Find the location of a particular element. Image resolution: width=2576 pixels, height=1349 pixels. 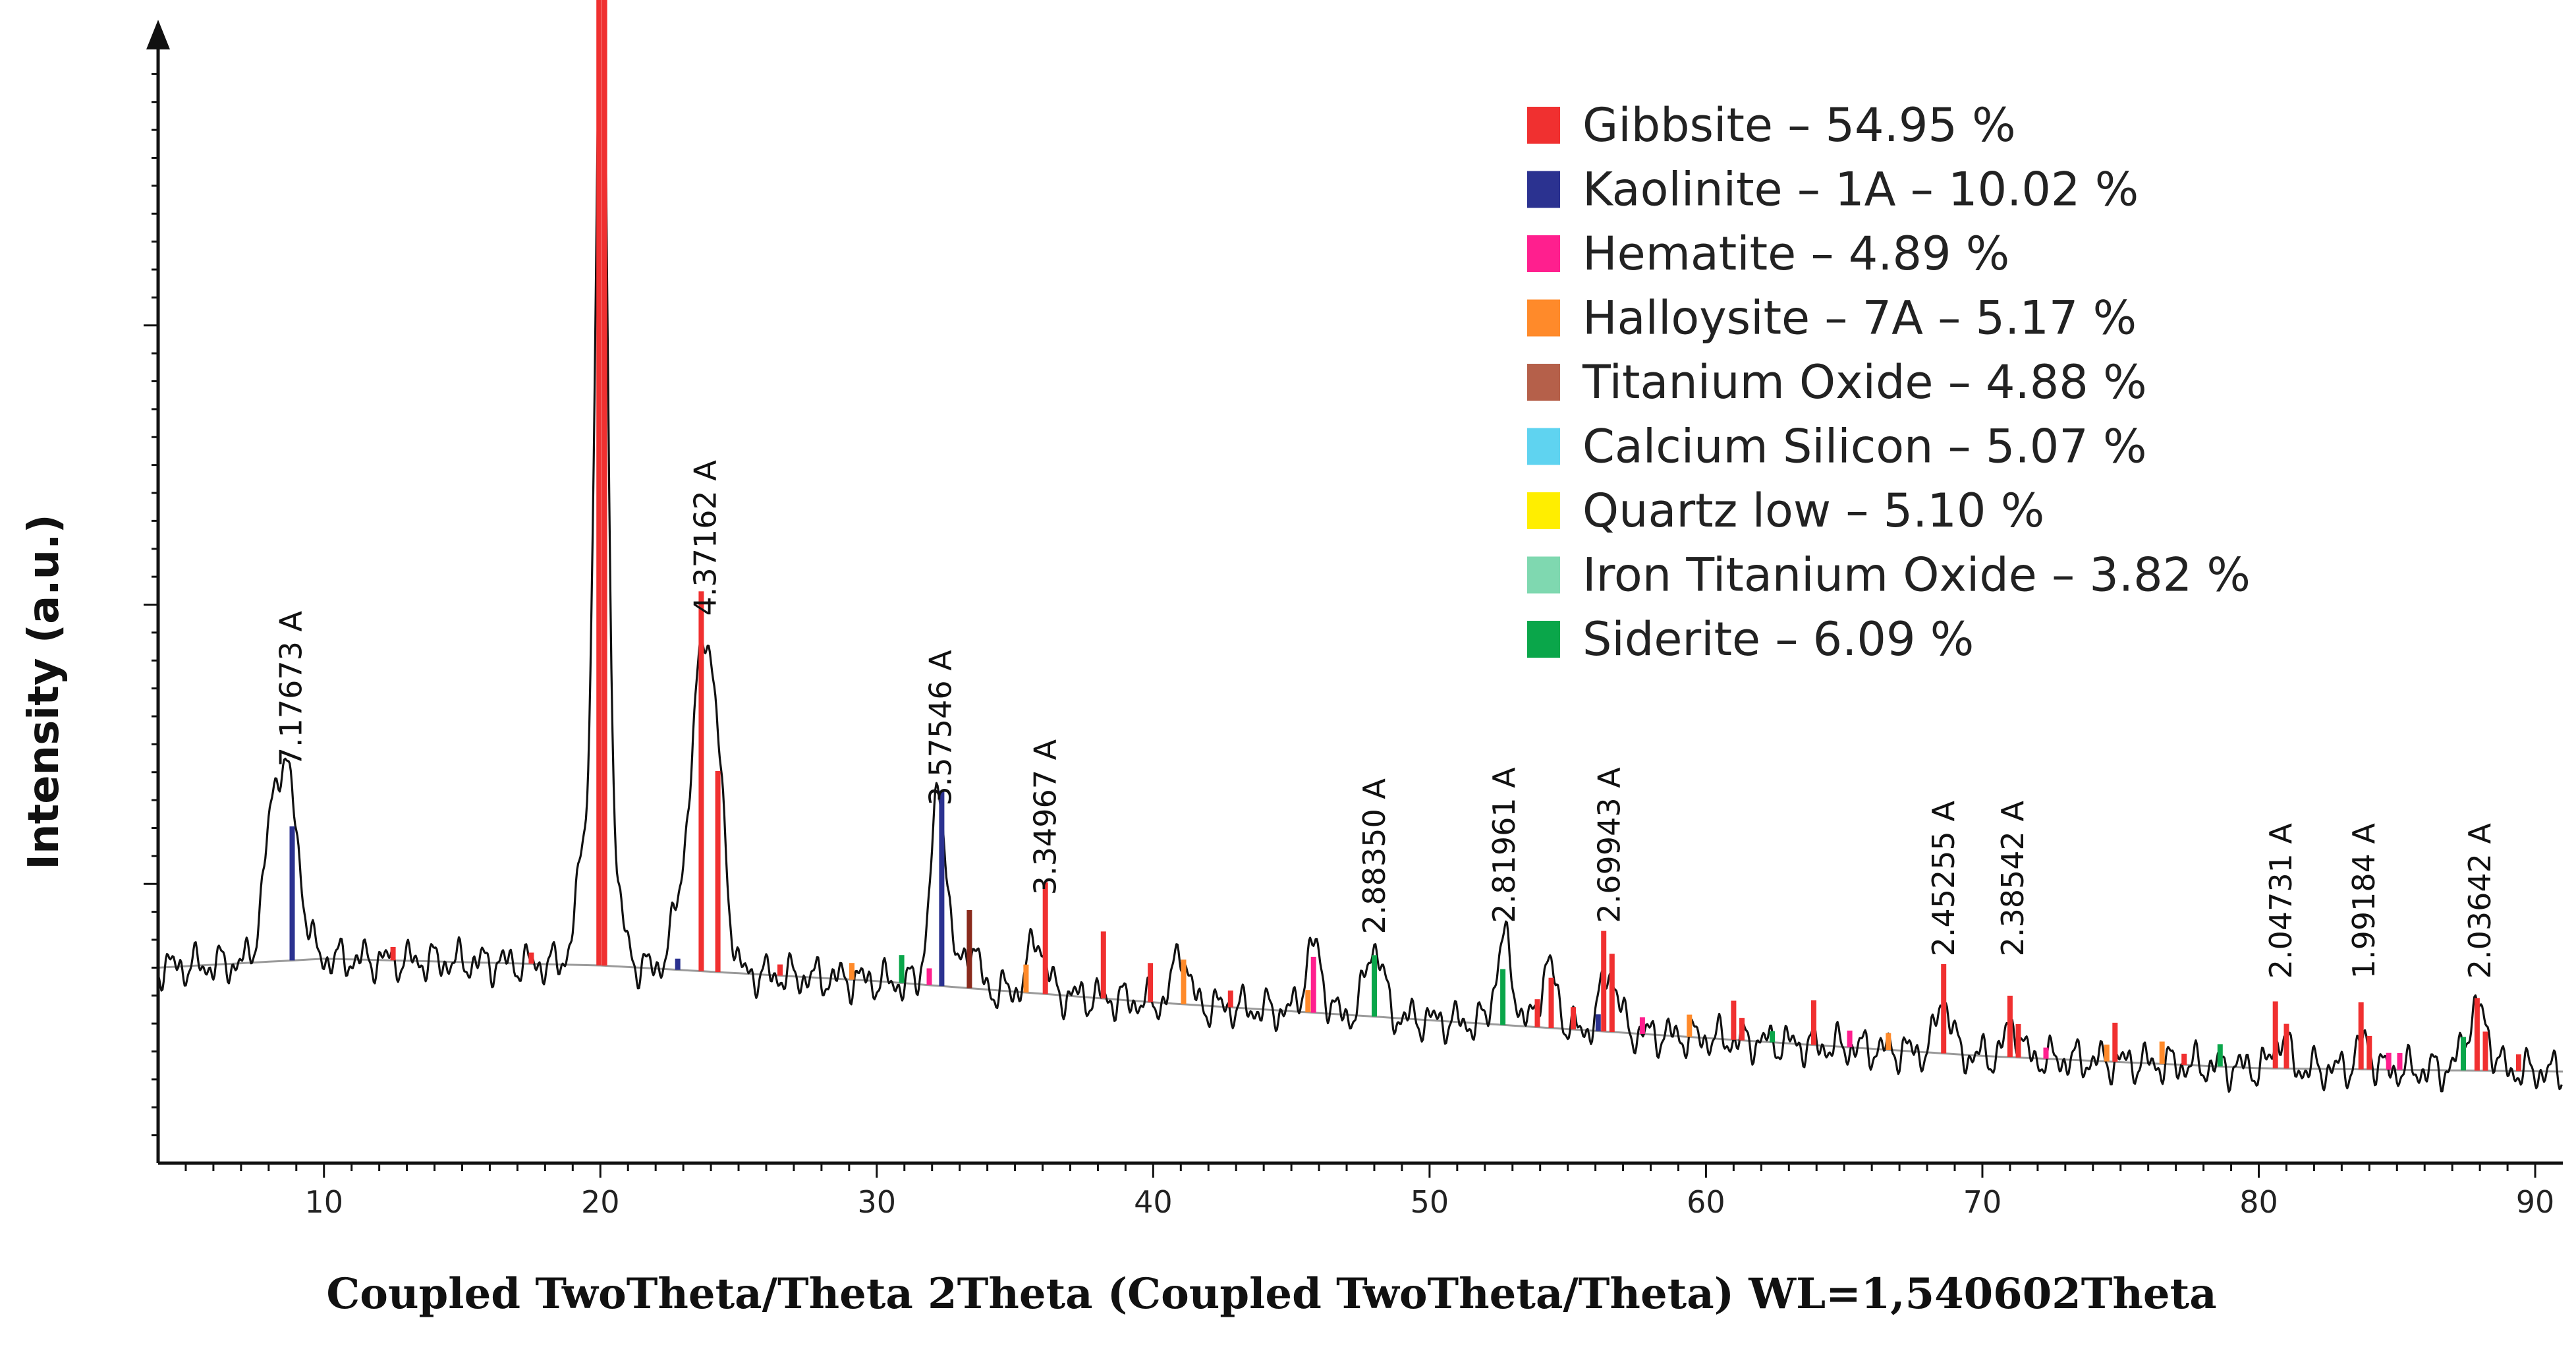

legend-label: Siderite – 6.09 % is located at coordinates (1778, 639).